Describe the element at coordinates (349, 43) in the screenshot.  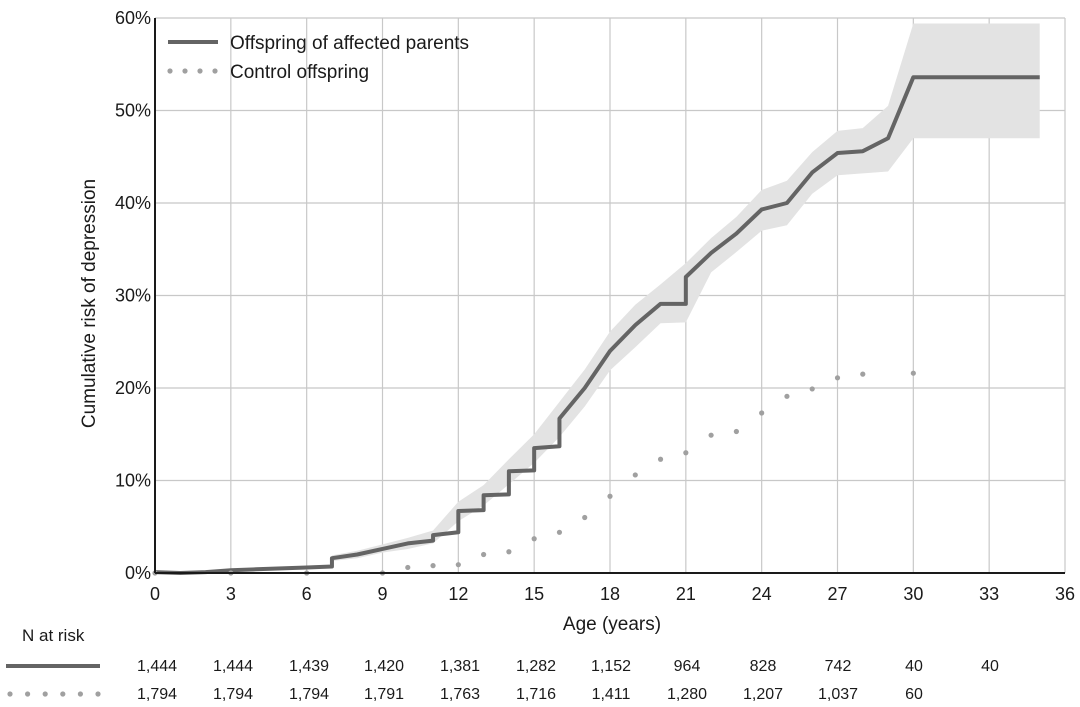
I see `legend-label: Offspring of affected parents` at that location.